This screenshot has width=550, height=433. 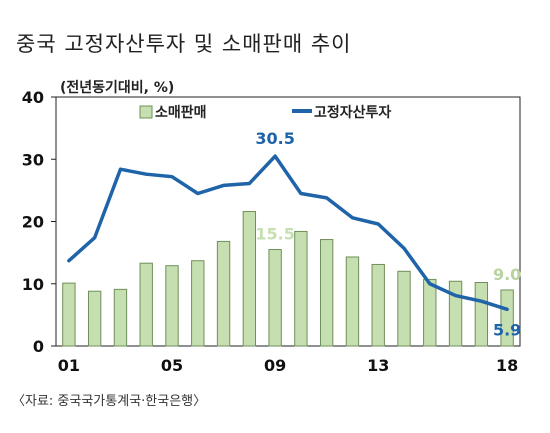 What do you see at coordinates (172, 365) in the screenshot?
I see `x-tick-label: 05` at bounding box center [172, 365].